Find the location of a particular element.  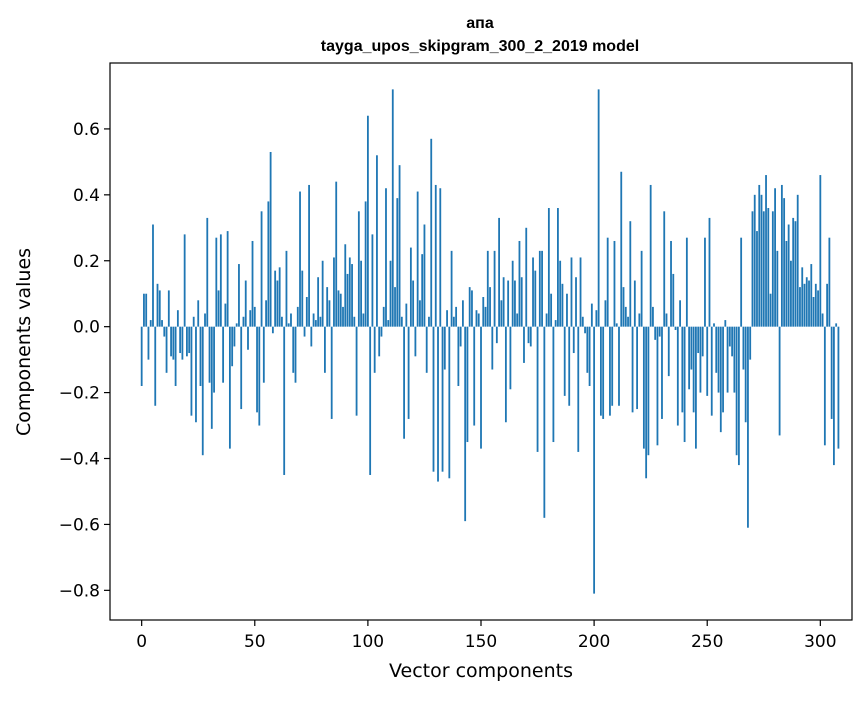

x-tick-label: 300 is located at coordinates (820, 642).